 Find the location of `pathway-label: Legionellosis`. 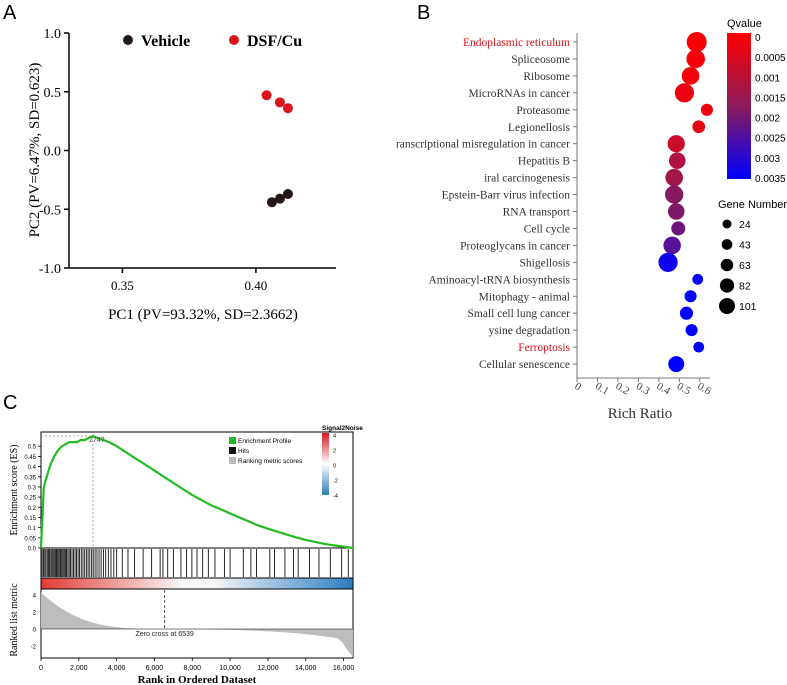

pathway-label: Legionellosis is located at coordinates (539, 128).